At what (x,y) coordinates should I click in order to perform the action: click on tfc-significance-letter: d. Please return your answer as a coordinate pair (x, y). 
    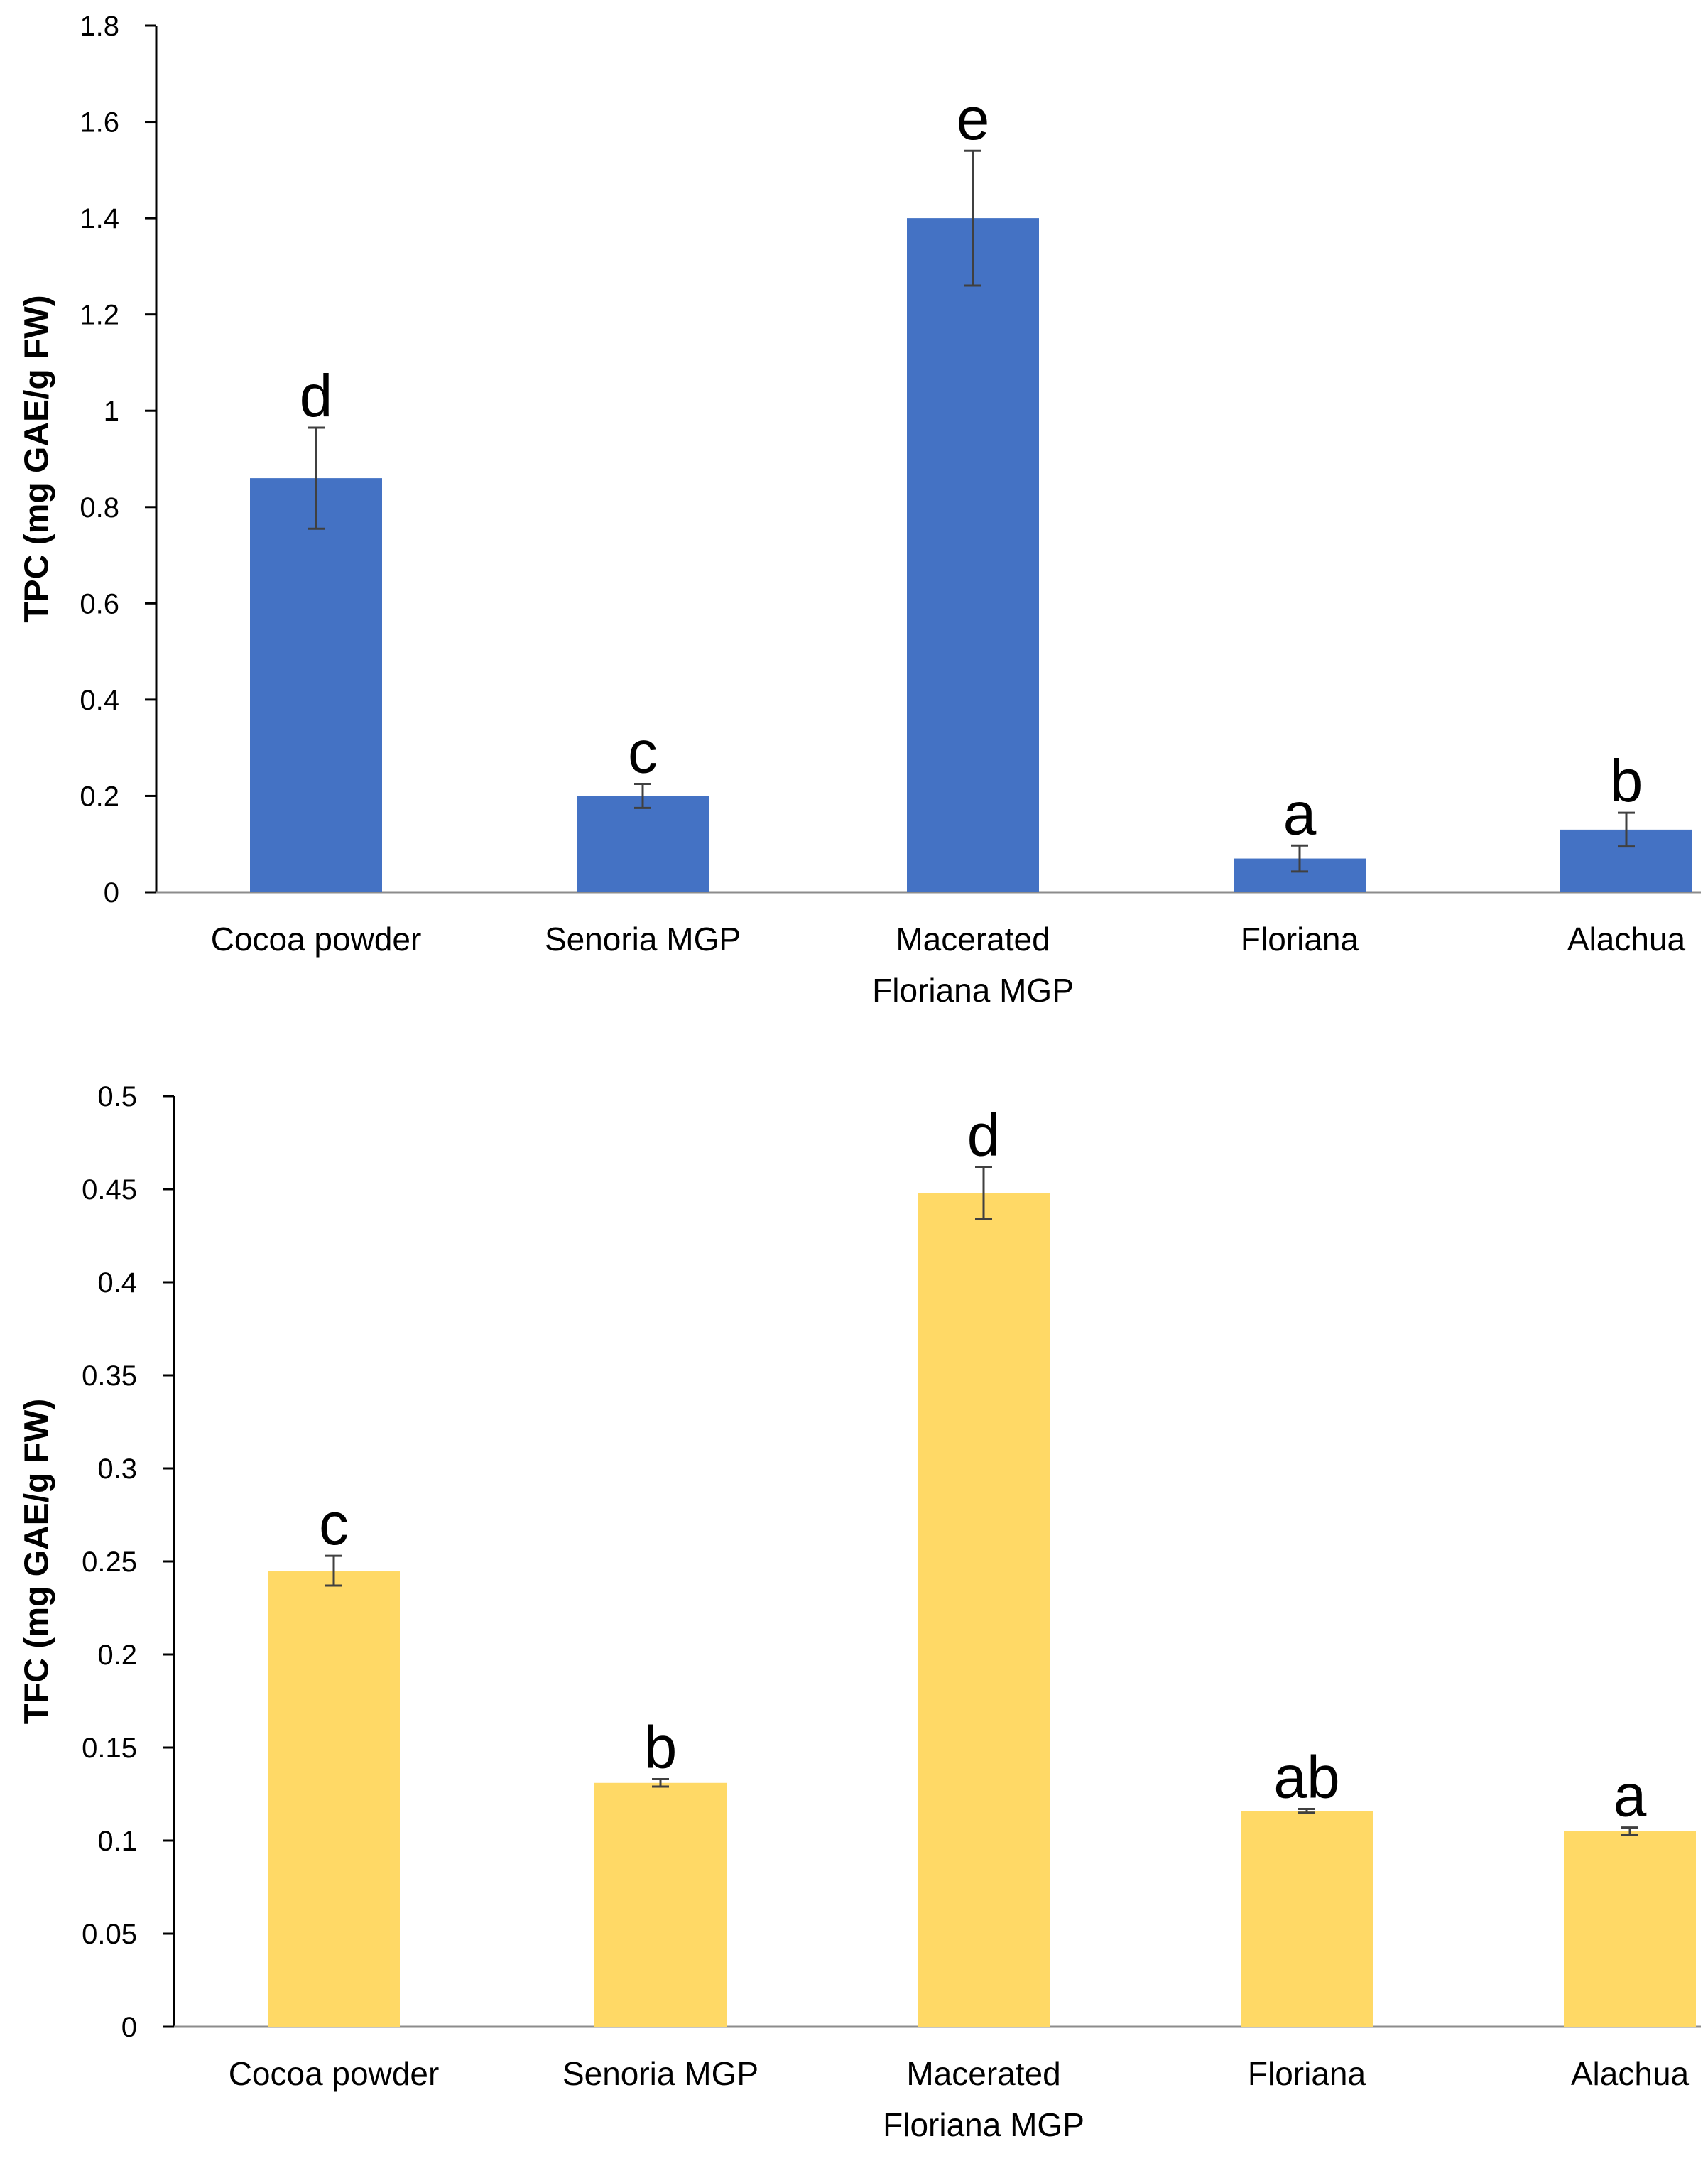
    Looking at the image, I should click on (984, 1135).